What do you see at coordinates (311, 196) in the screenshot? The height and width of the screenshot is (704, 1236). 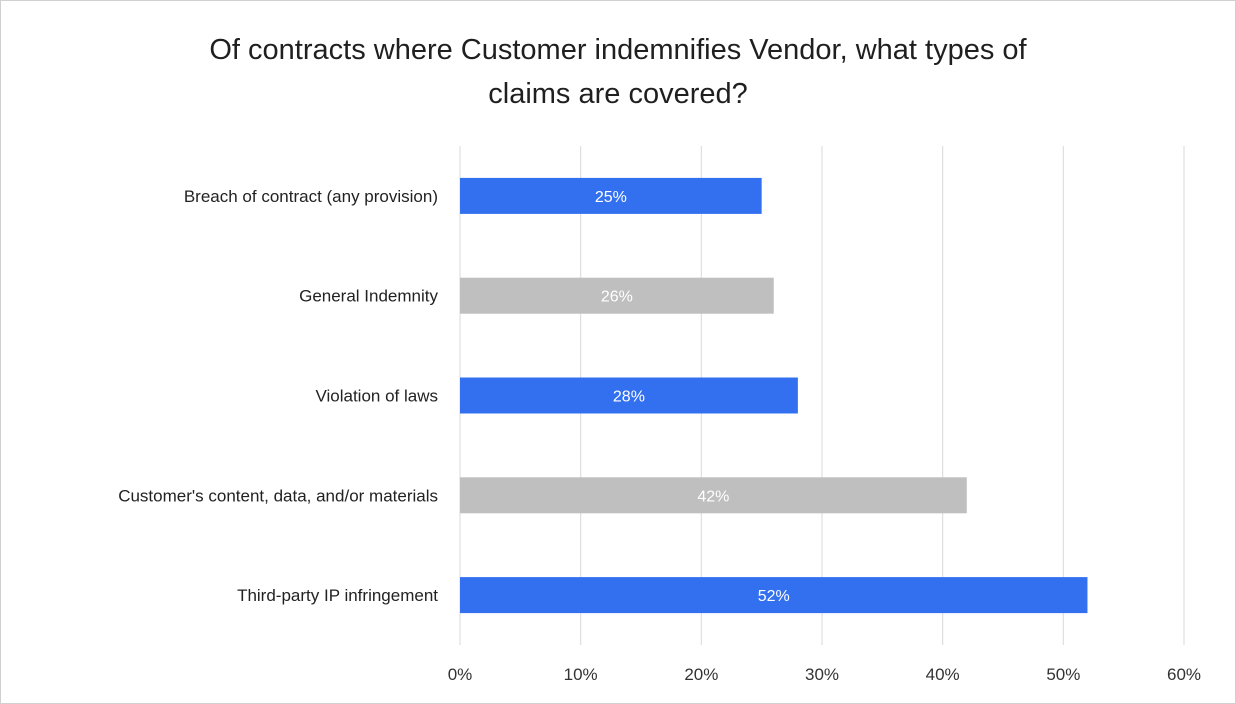 I see `category-label-0: Breach of contract (any provision)` at bounding box center [311, 196].